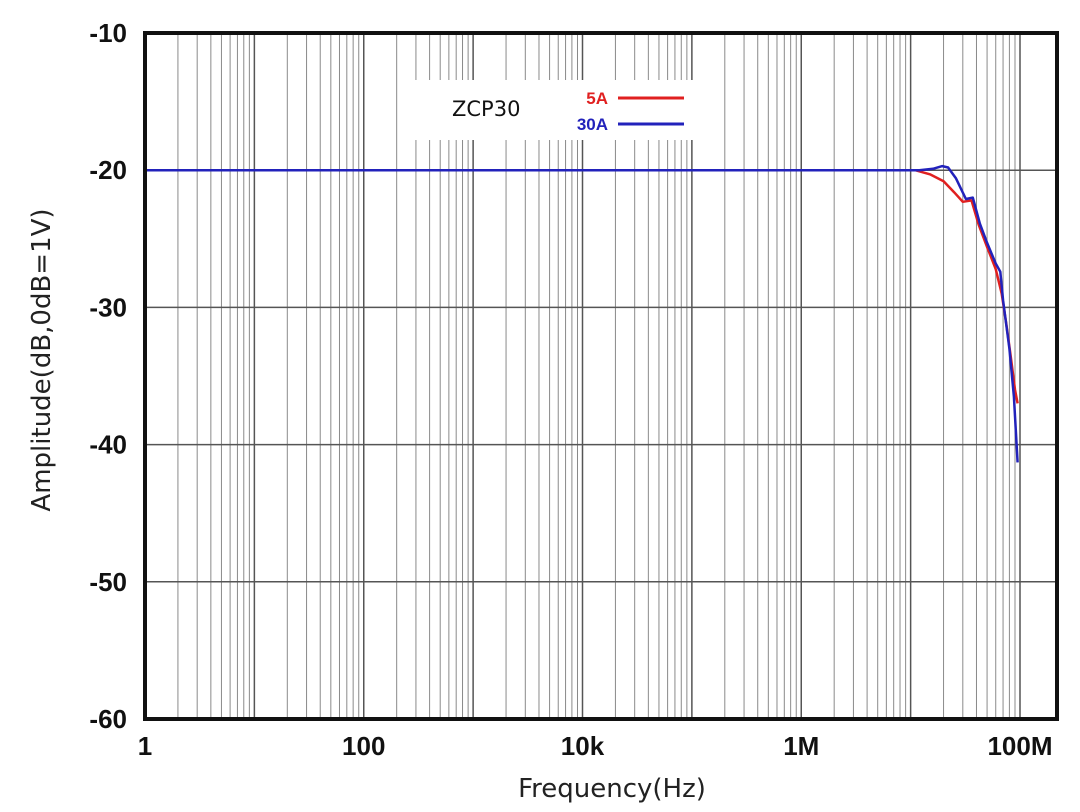  I want to click on legend-label-5a: 5A, so click(597, 98).